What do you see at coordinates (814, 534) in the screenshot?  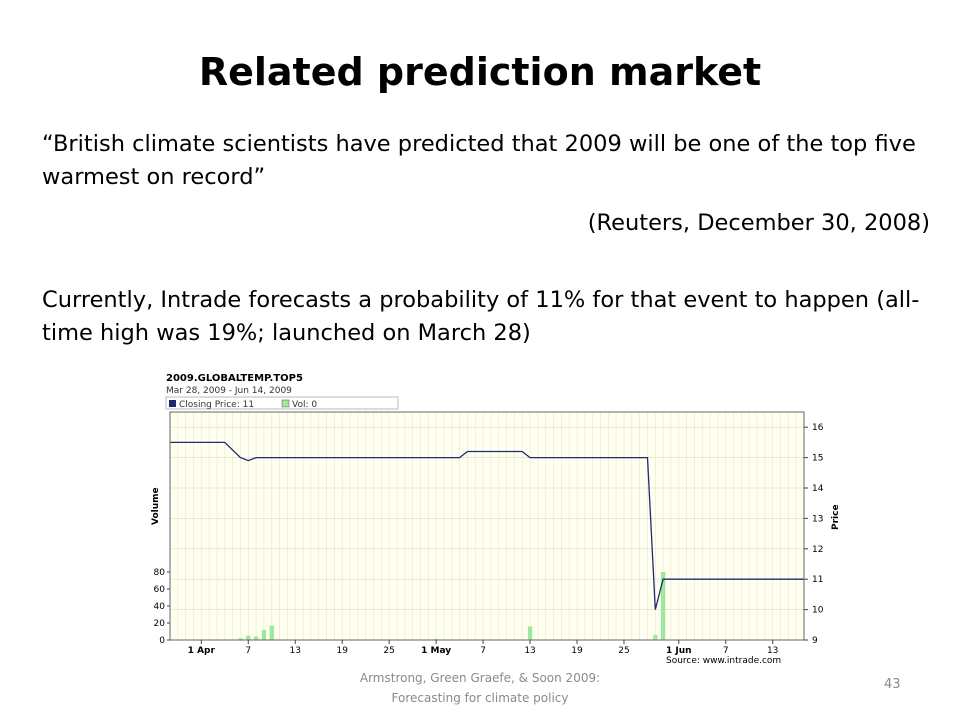 I see `price-axis: 9 10 11 12 13 14 15 16` at bounding box center [814, 534].